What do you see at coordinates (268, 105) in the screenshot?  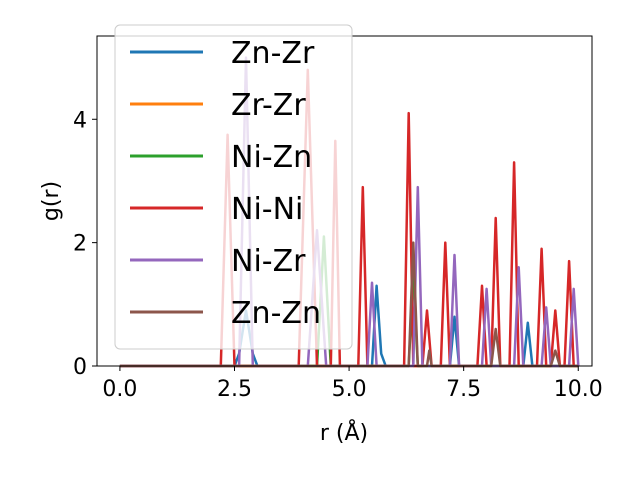 I see `legend-label-zr-zr: Zr-Zr` at bounding box center [268, 105].